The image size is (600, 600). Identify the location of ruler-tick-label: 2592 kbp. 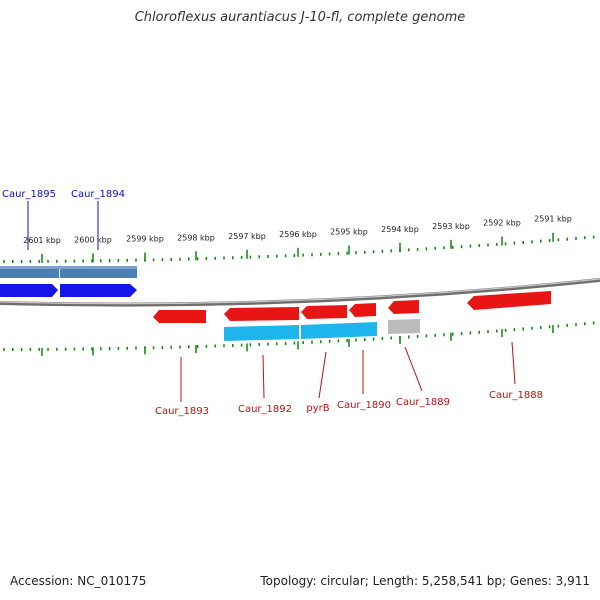
(502, 222).